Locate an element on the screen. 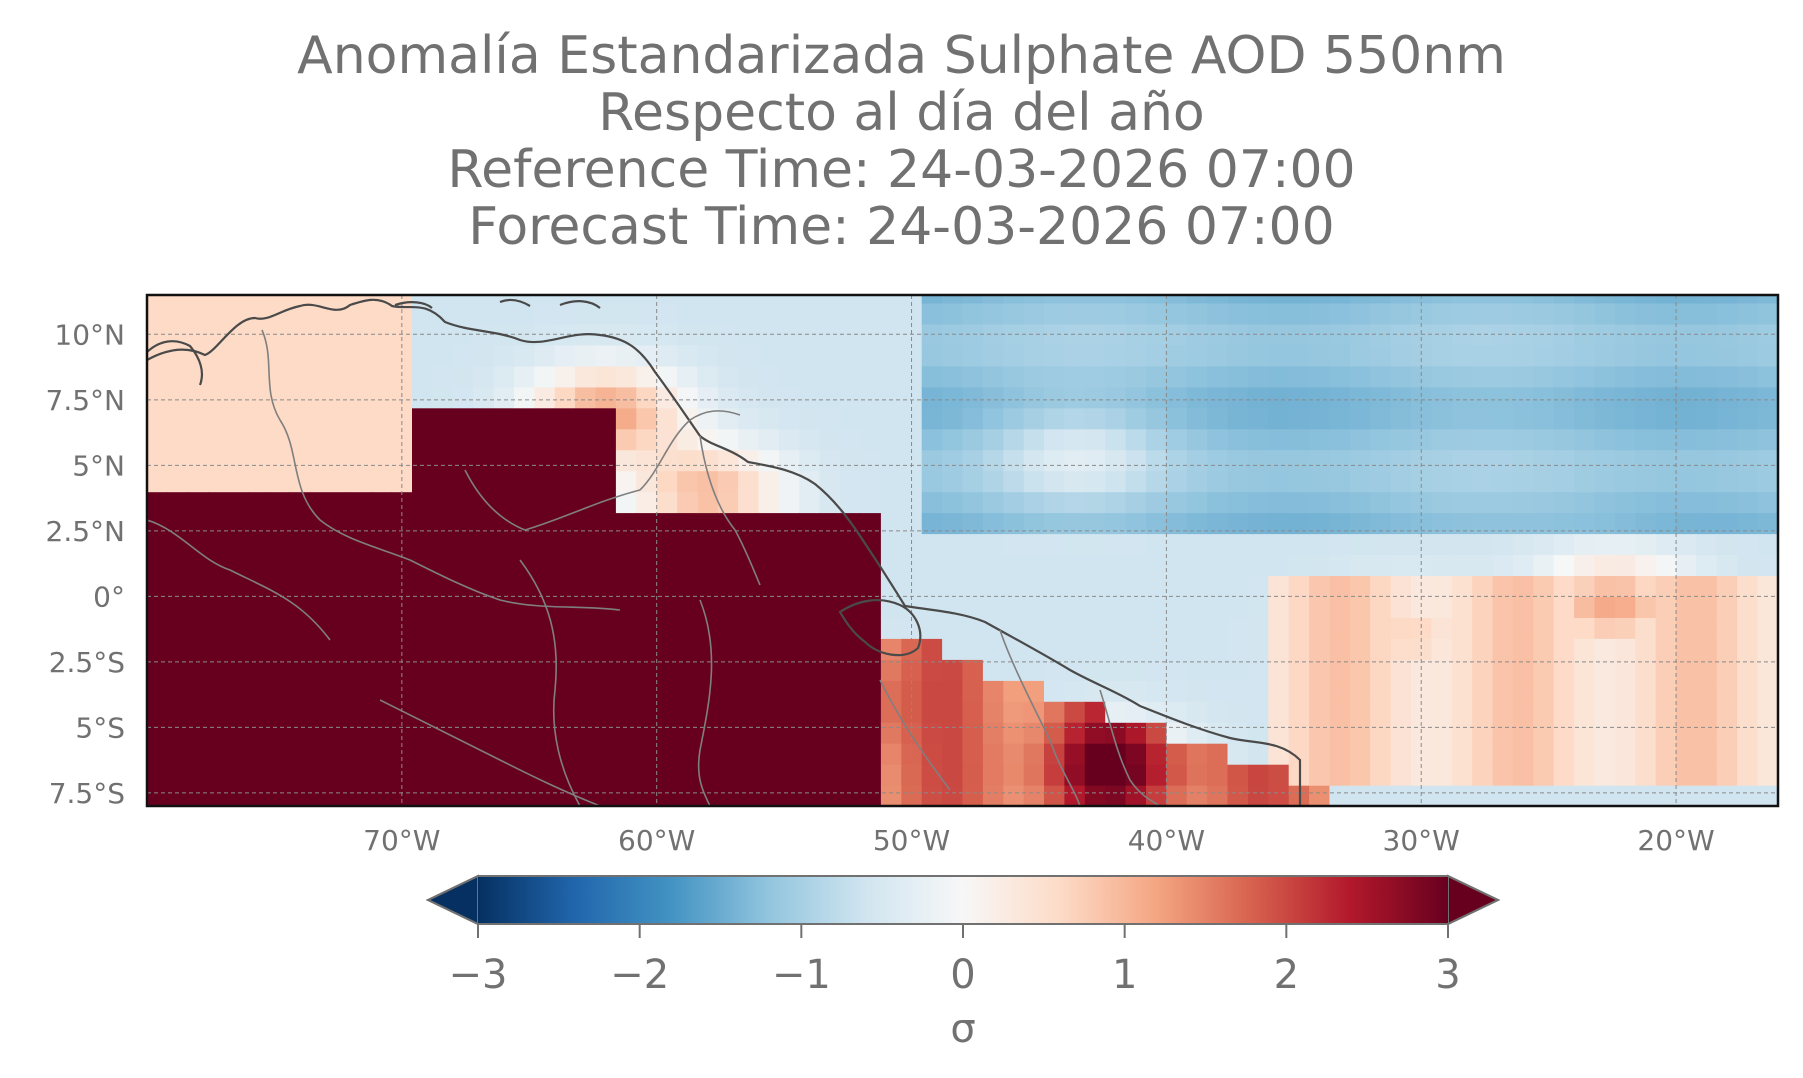 Image resolution: width=1803 pixels, height=1078 pixels. colorbar-tick-label: 3 is located at coordinates (1447, 975).